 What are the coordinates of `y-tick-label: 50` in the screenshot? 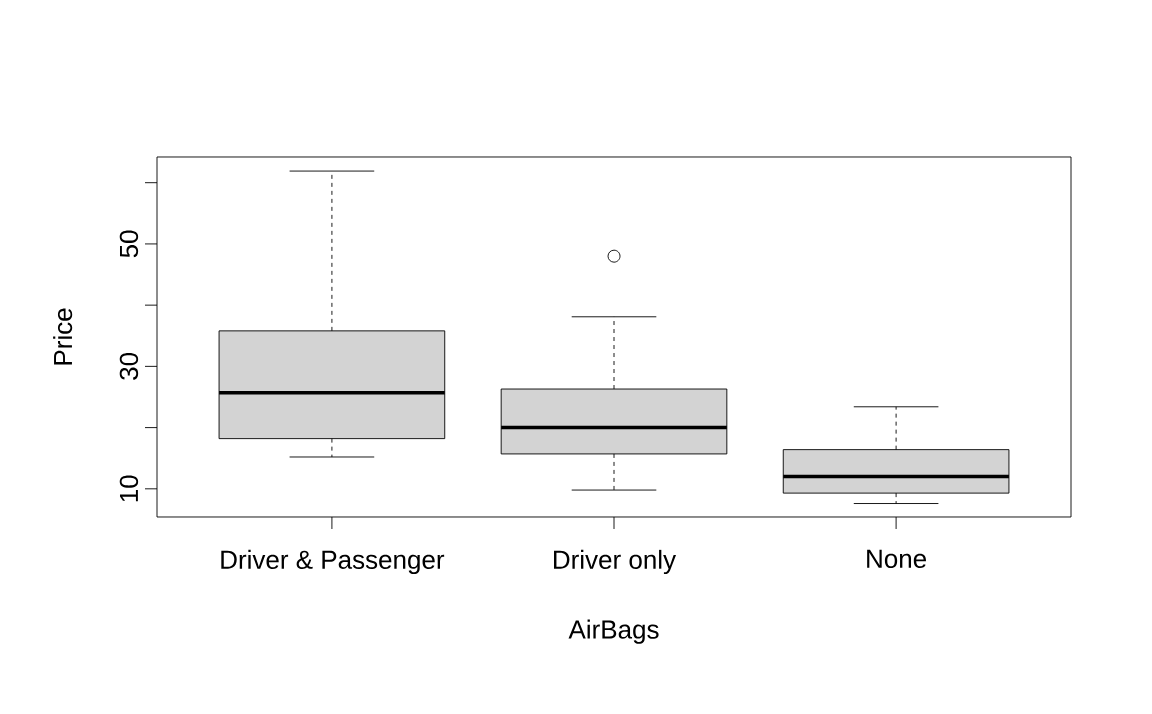 It's located at (129, 244).